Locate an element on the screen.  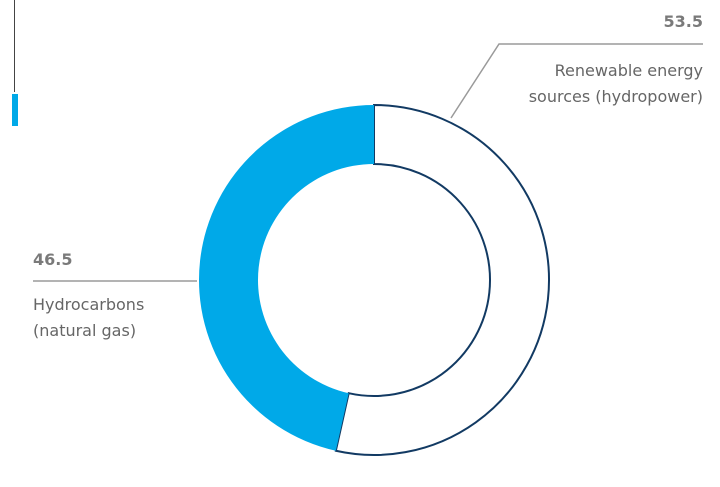
value-label-hydrocarbons: 46.5 is located at coordinates (52, 259).